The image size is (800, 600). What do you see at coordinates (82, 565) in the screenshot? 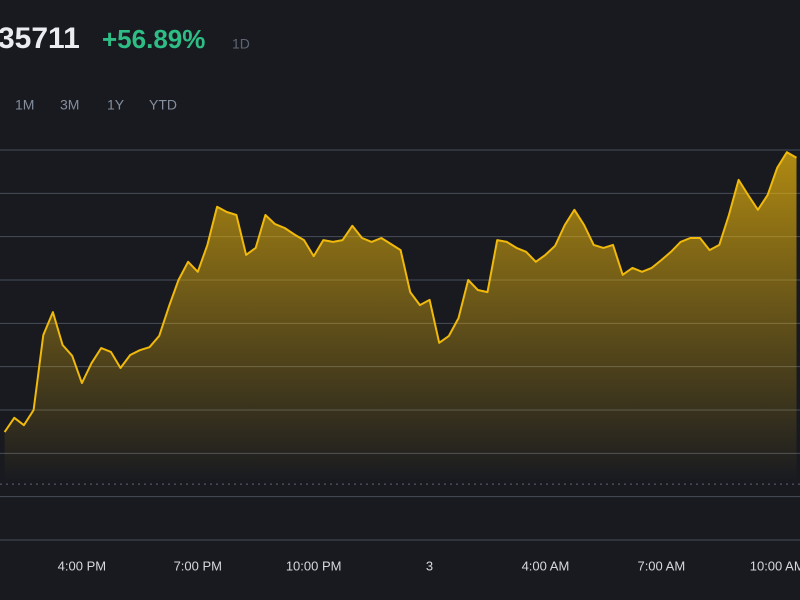
I see `x-tick-label: 4:00 PM` at bounding box center [82, 565].